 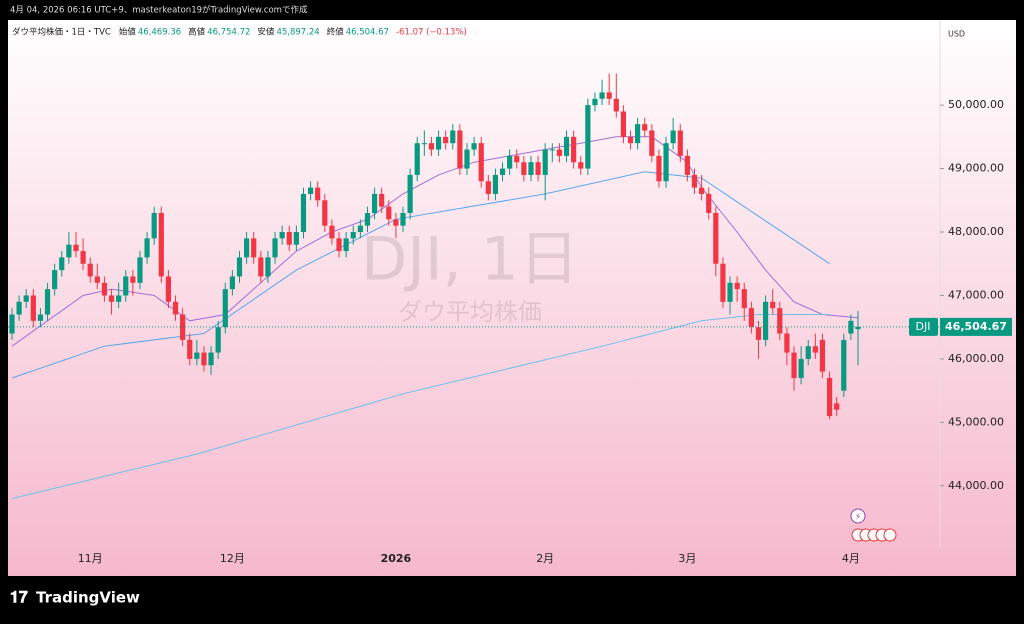 What do you see at coordinates (90, 558) in the screenshot?
I see `x-tick-label: 11月` at bounding box center [90, 558].